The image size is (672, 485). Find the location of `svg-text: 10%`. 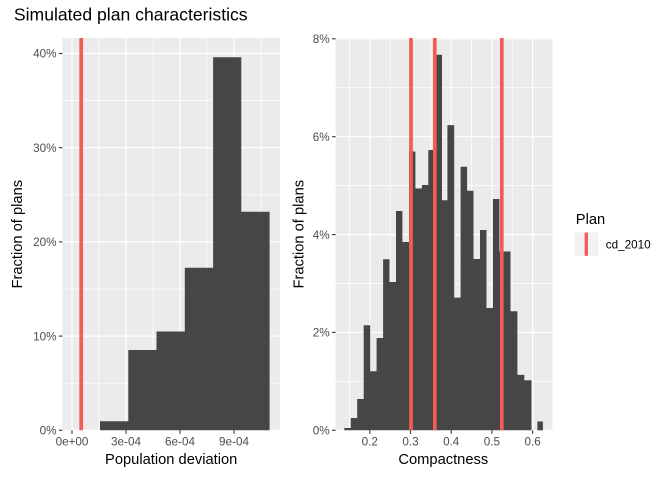

svg-text: 10% is located at coordinates (44, 336).